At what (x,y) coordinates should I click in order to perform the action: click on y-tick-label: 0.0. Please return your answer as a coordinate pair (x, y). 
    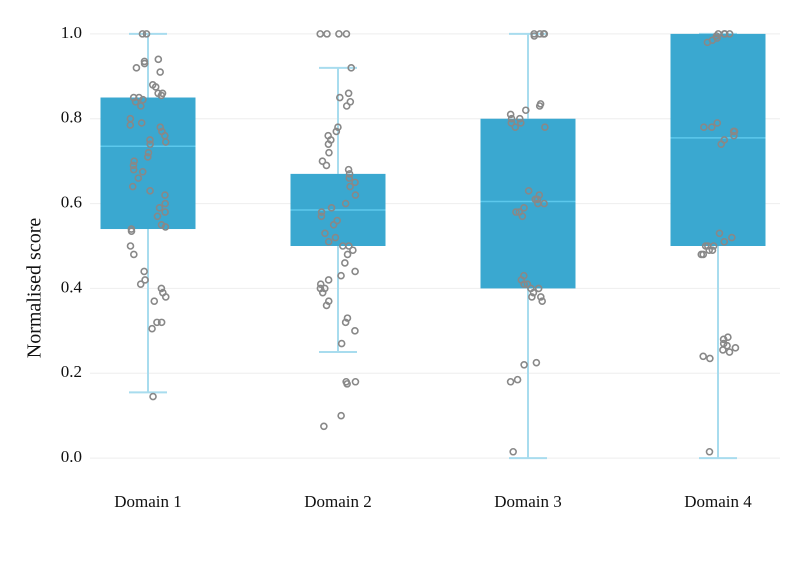
    Looking at the image, I should click on (71, 456).